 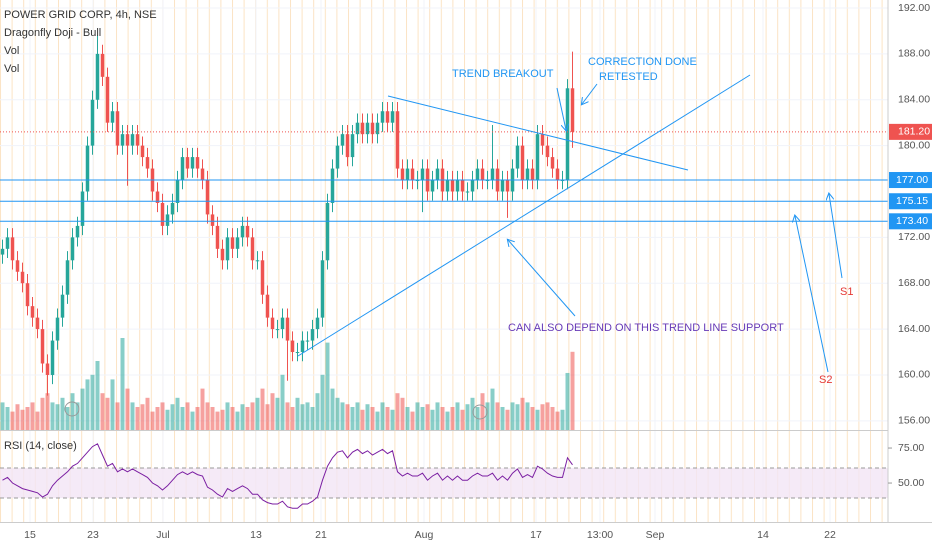 What do you see at coordinates (914, 375) in the screenshot?
I see `y-tick-label: 160.00` at bounding box center [914, 375].